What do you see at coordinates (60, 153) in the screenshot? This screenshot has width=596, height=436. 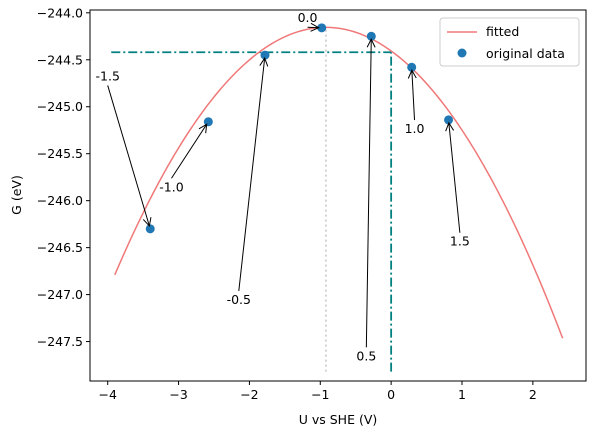 I see `y-tick-label: −245.5` at bounding box center [60, 153].